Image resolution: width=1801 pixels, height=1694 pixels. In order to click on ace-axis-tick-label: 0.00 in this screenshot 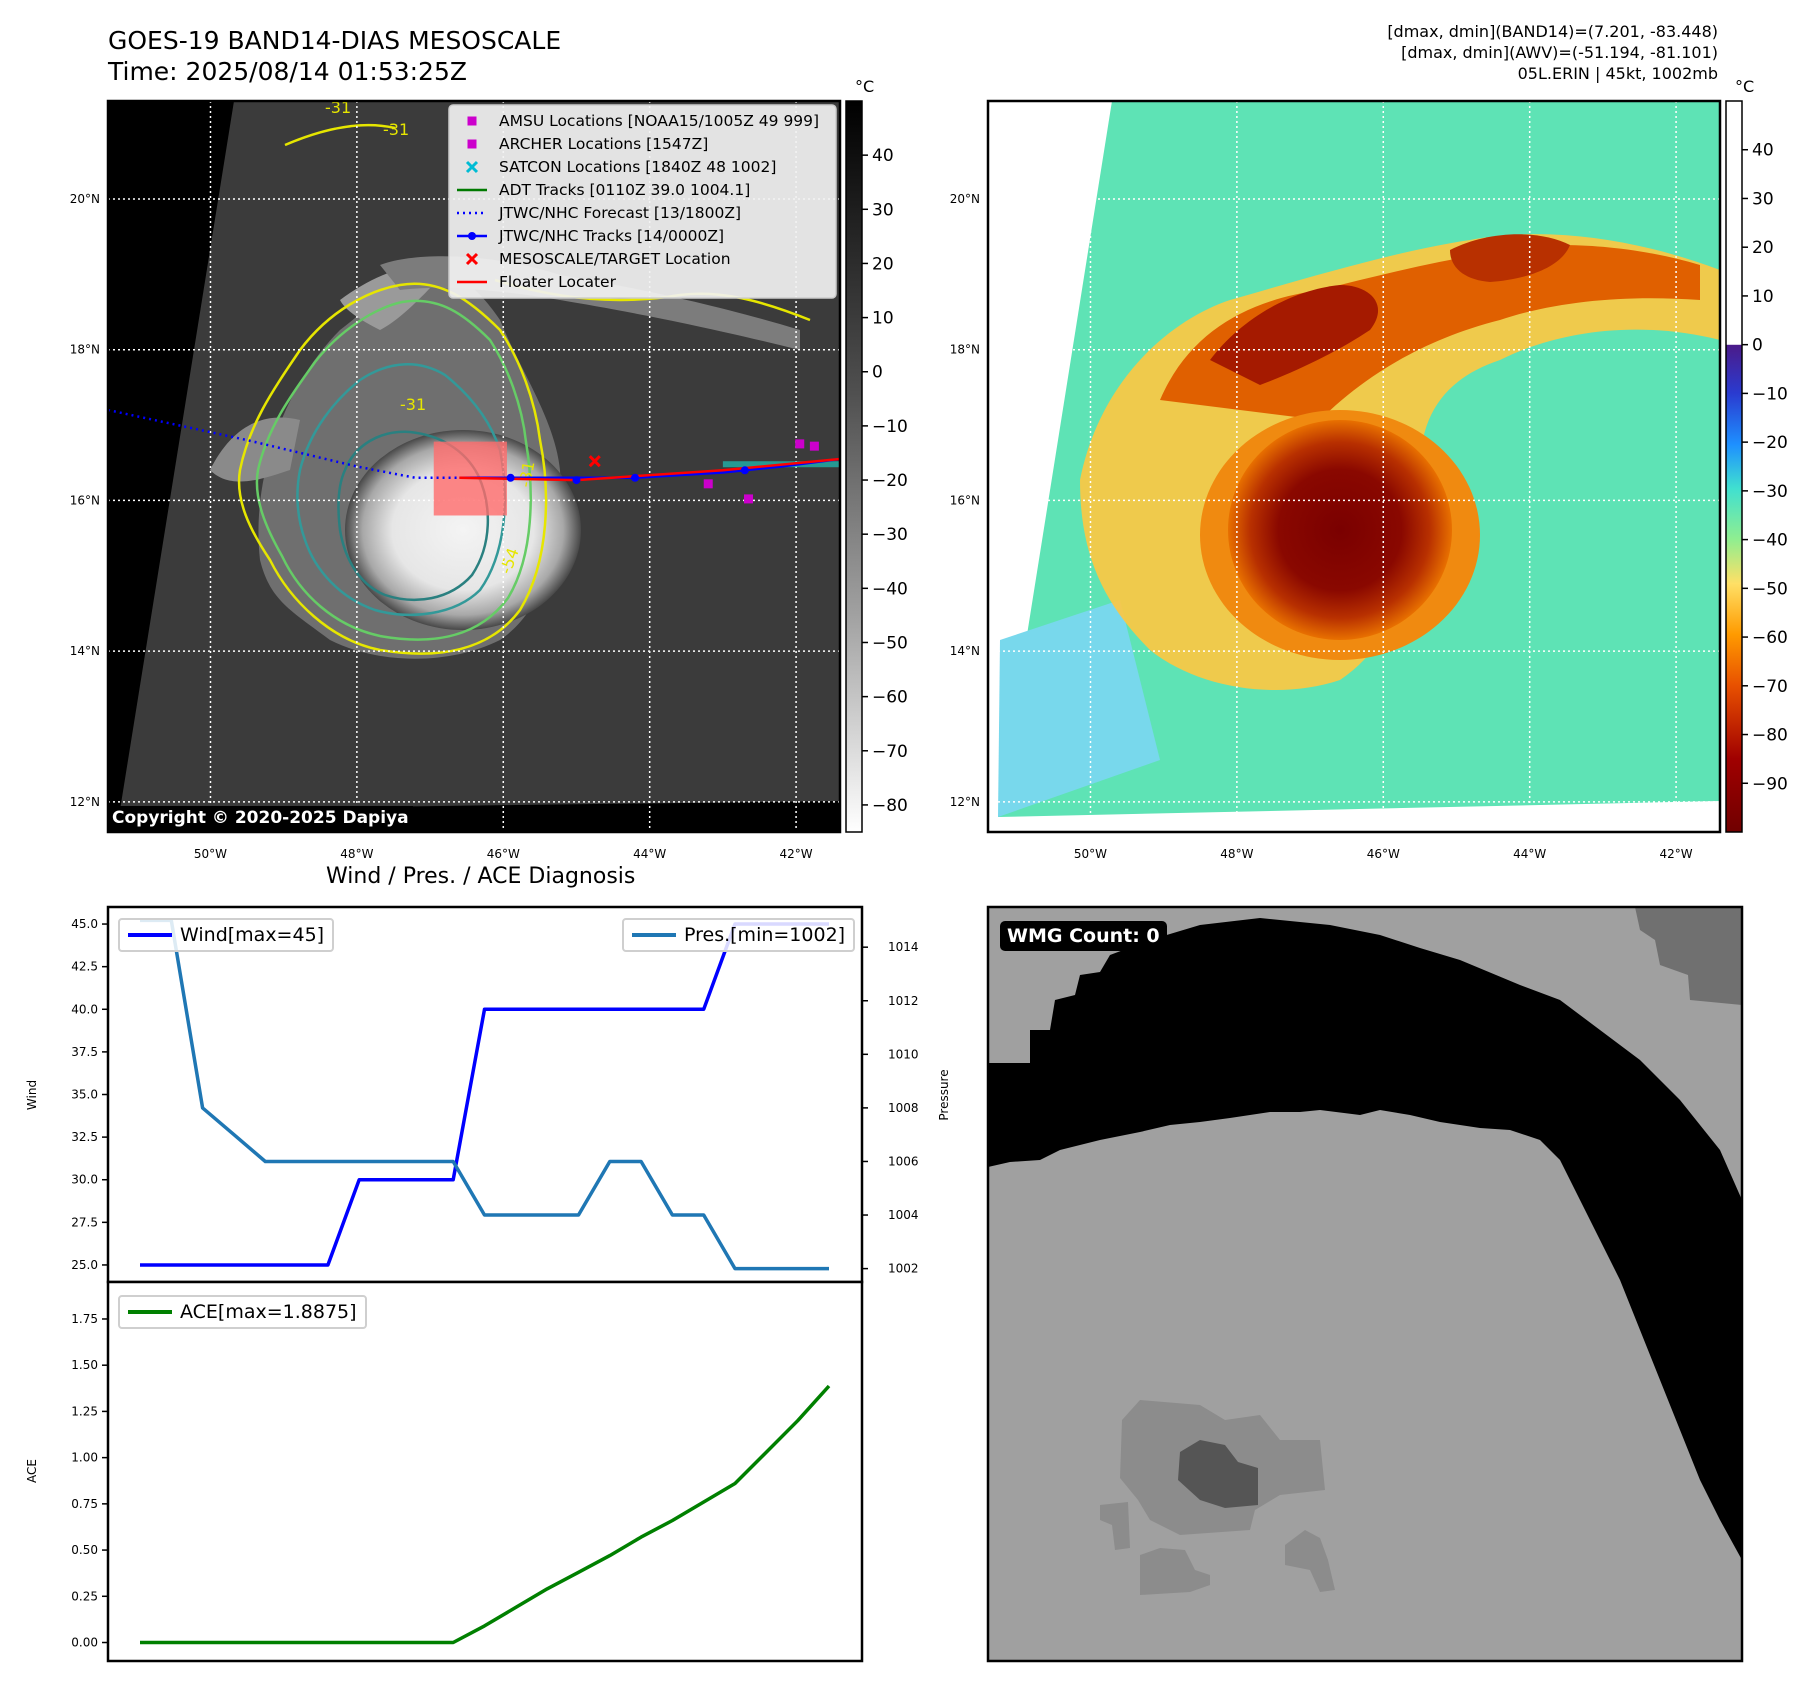, I will do `click(84, 1643)`.